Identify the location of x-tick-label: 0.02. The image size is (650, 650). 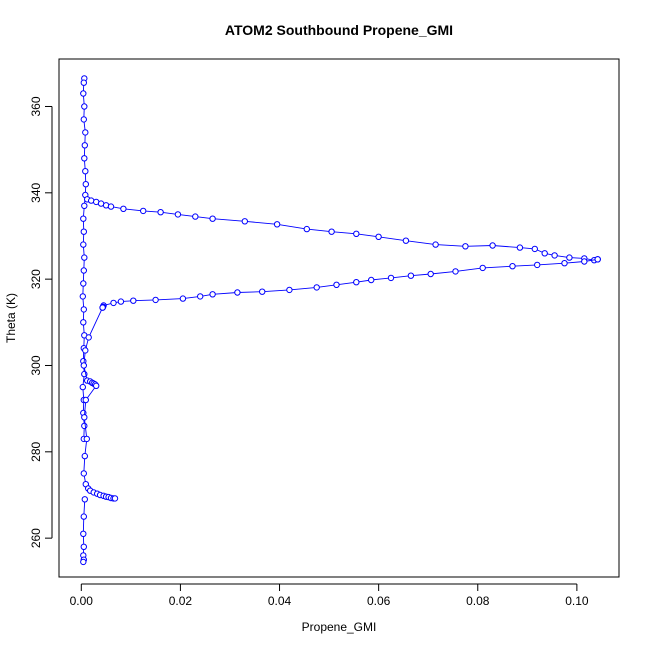
(181, 601).